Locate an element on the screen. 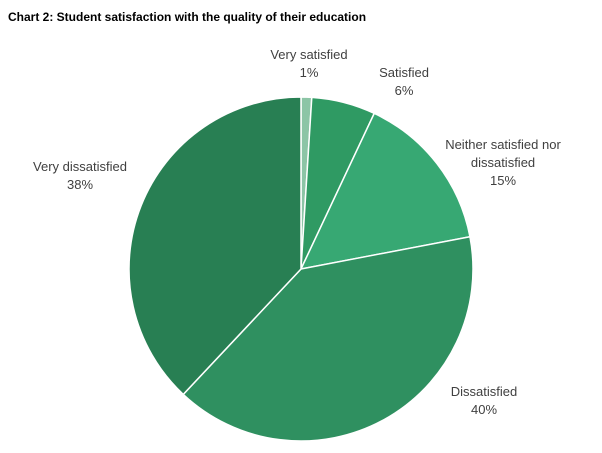 The height and width of the screenshot is (453, 602). value-label: 38% is located at coordinates (80, 184).